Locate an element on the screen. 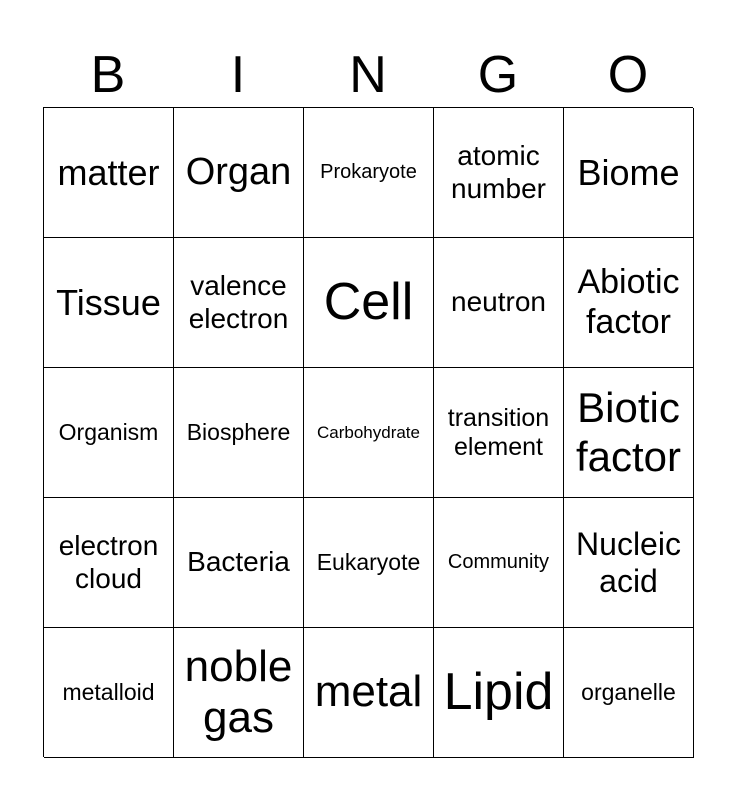  bingo-cell: metalloid is located at coordinates (109, 693).